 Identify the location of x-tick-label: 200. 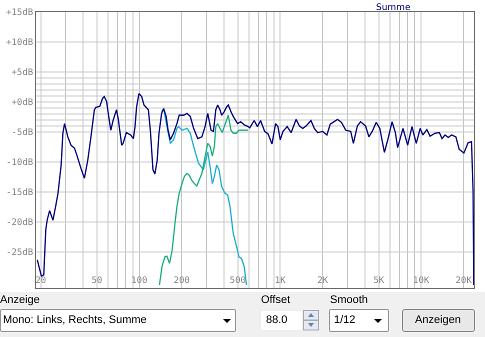
(182, 281).